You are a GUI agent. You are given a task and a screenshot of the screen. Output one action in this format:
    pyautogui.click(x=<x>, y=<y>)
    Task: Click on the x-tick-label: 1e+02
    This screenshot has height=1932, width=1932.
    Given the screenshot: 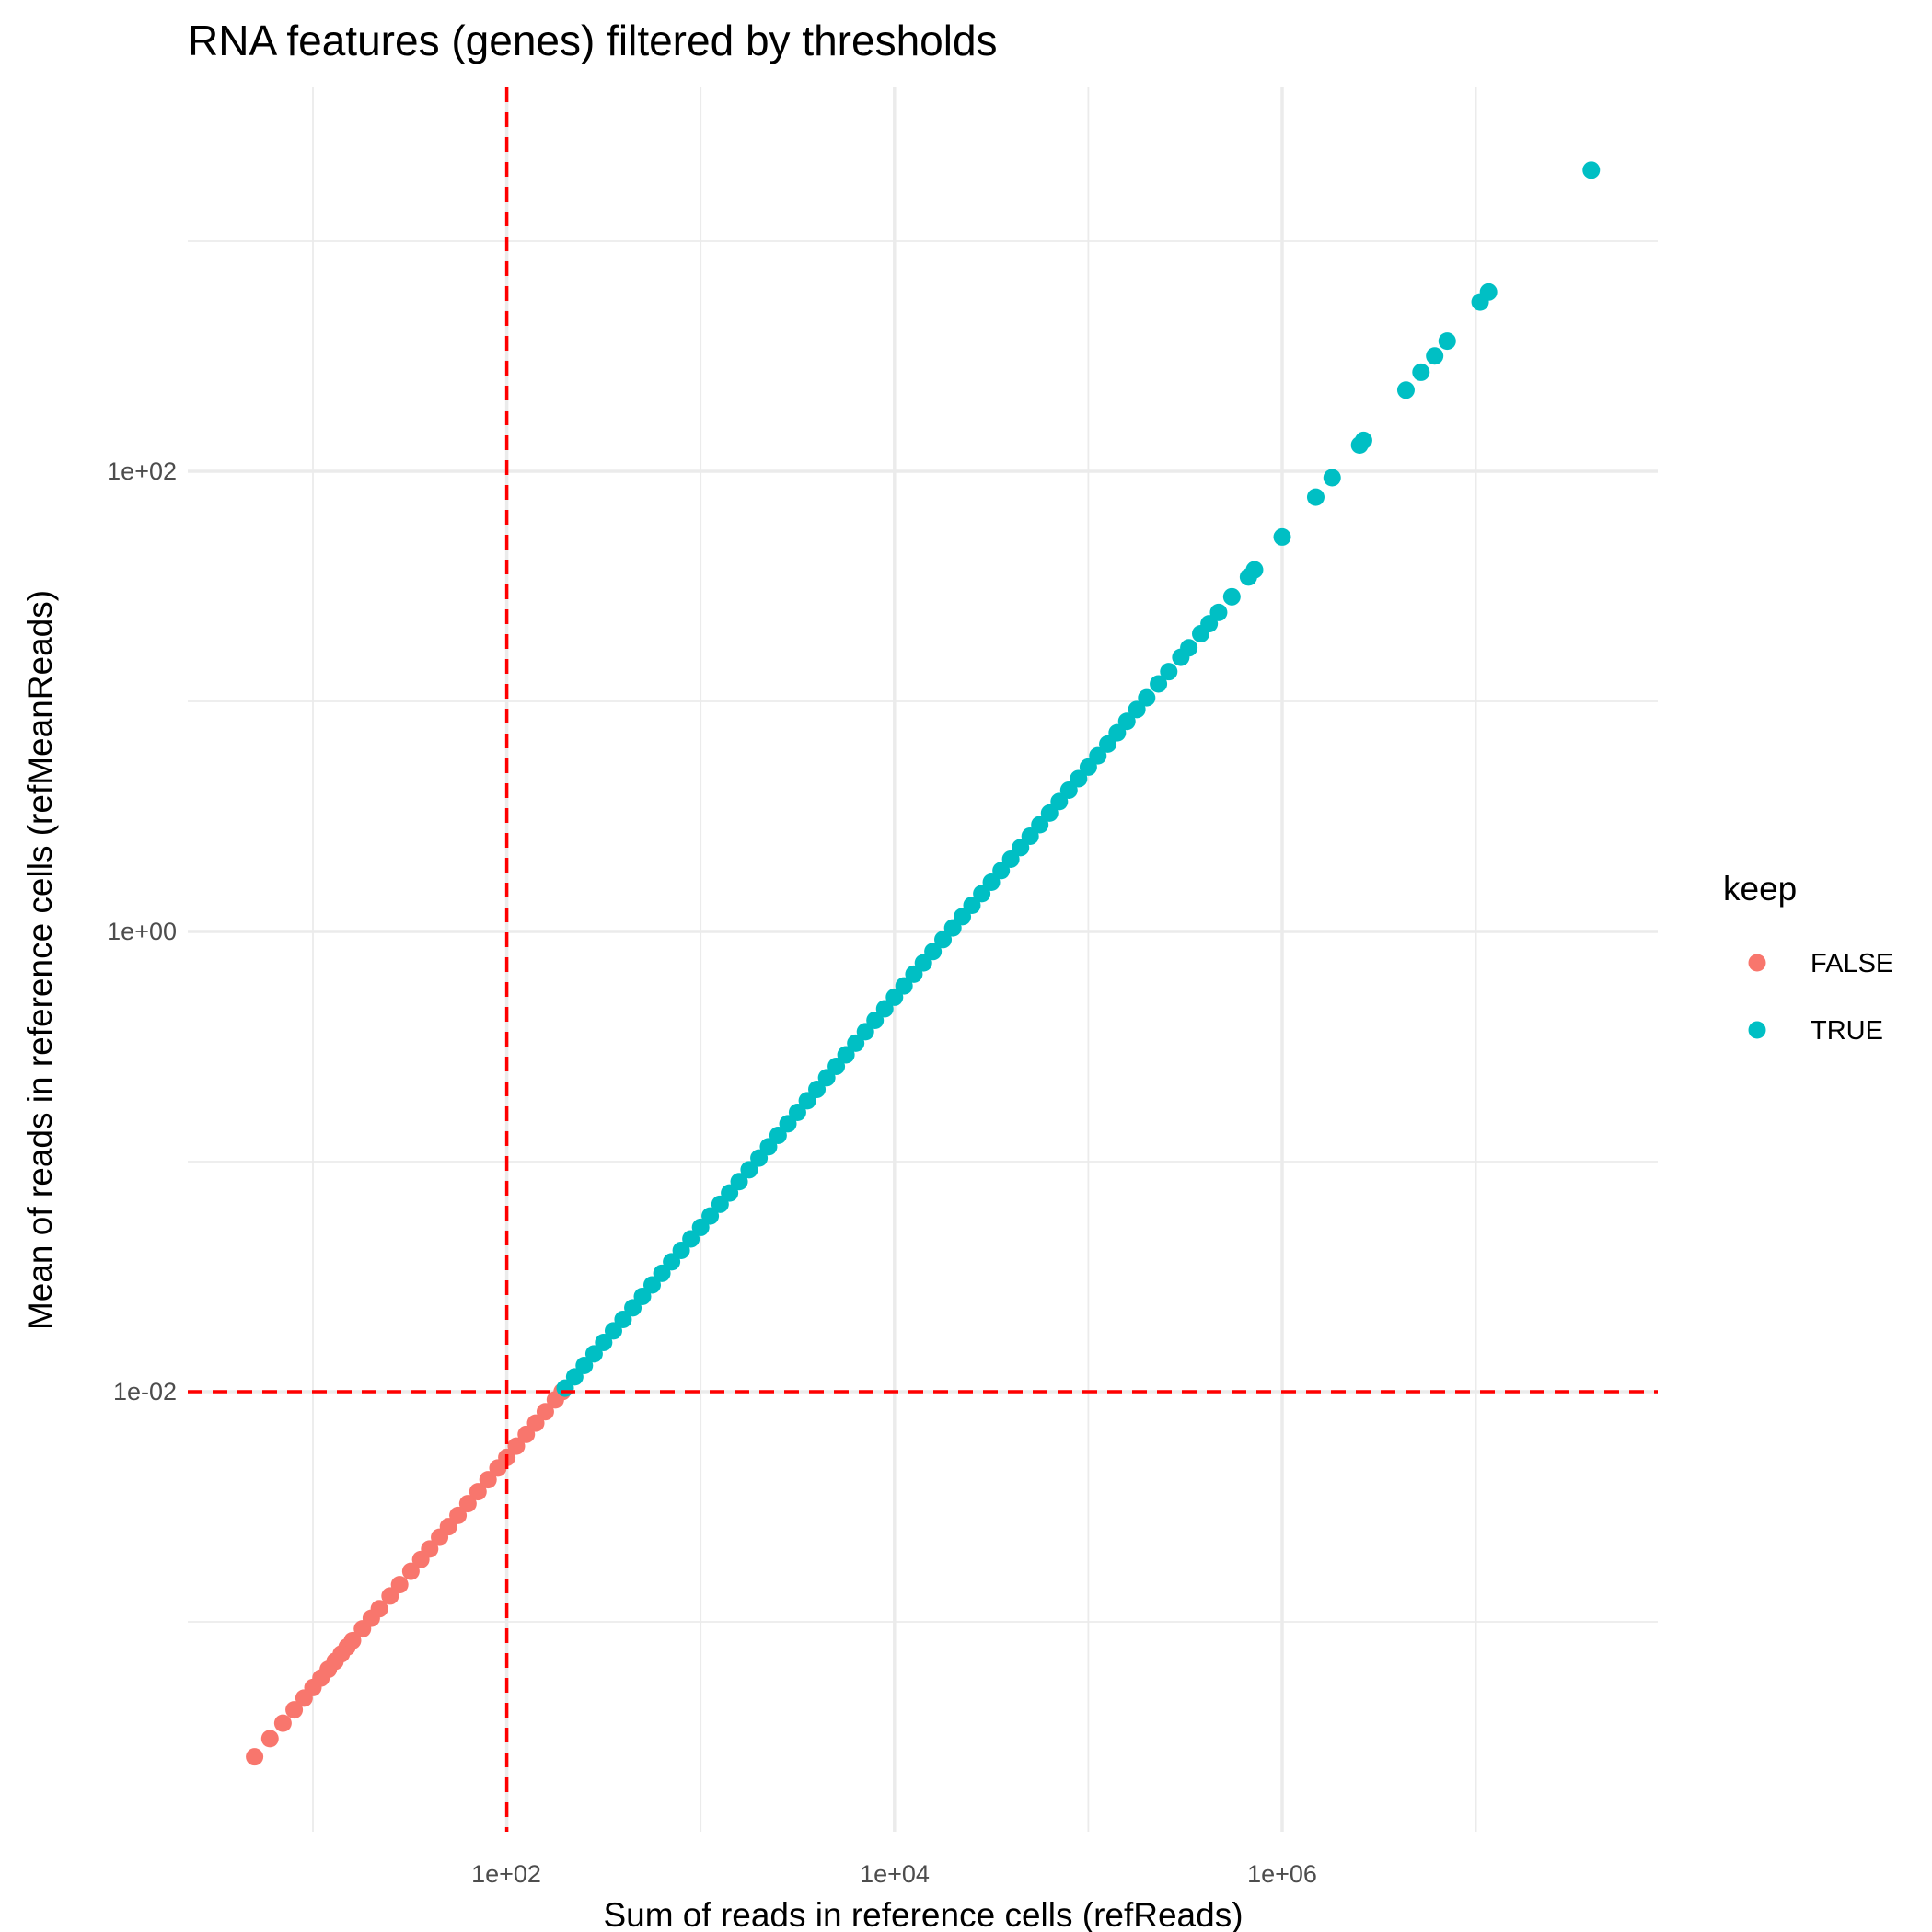 What is the action you would take?
    pyautogui.click(x=506, y=1874)
    